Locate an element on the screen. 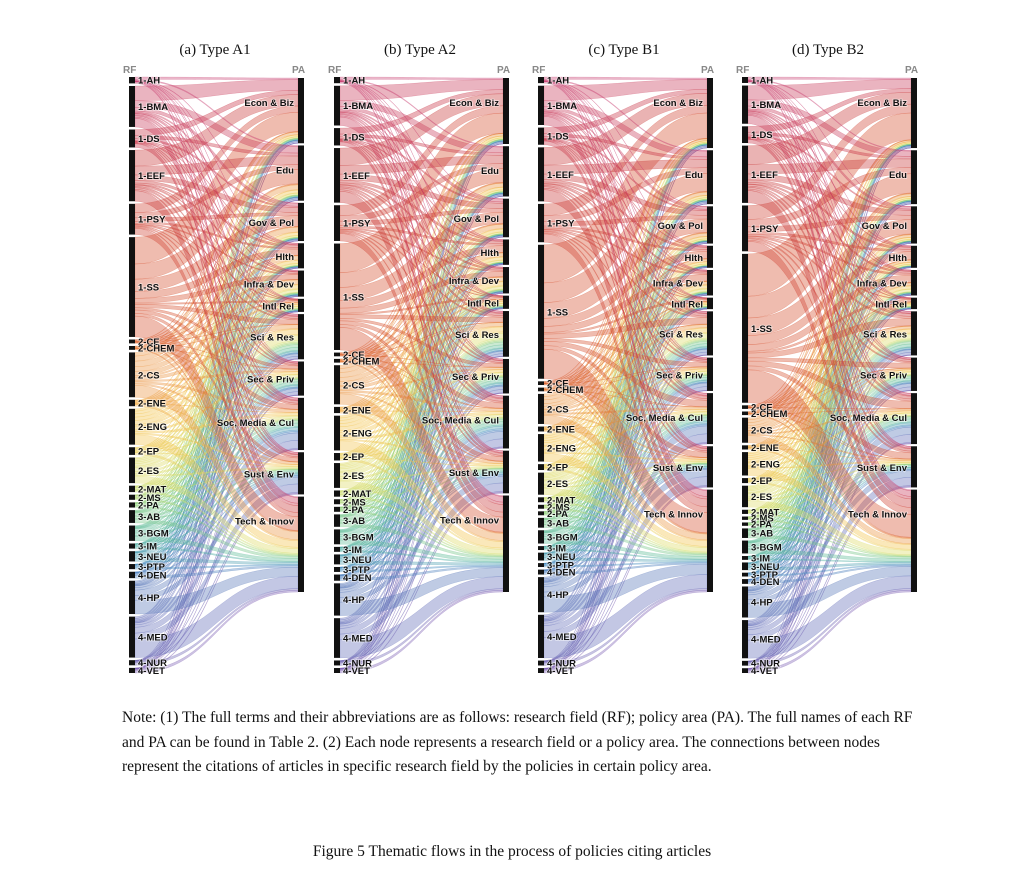 The width and height of the screenshot is (1024, 884). rf-label-2-pa: 2-PA is located at coordinates (761, 525).